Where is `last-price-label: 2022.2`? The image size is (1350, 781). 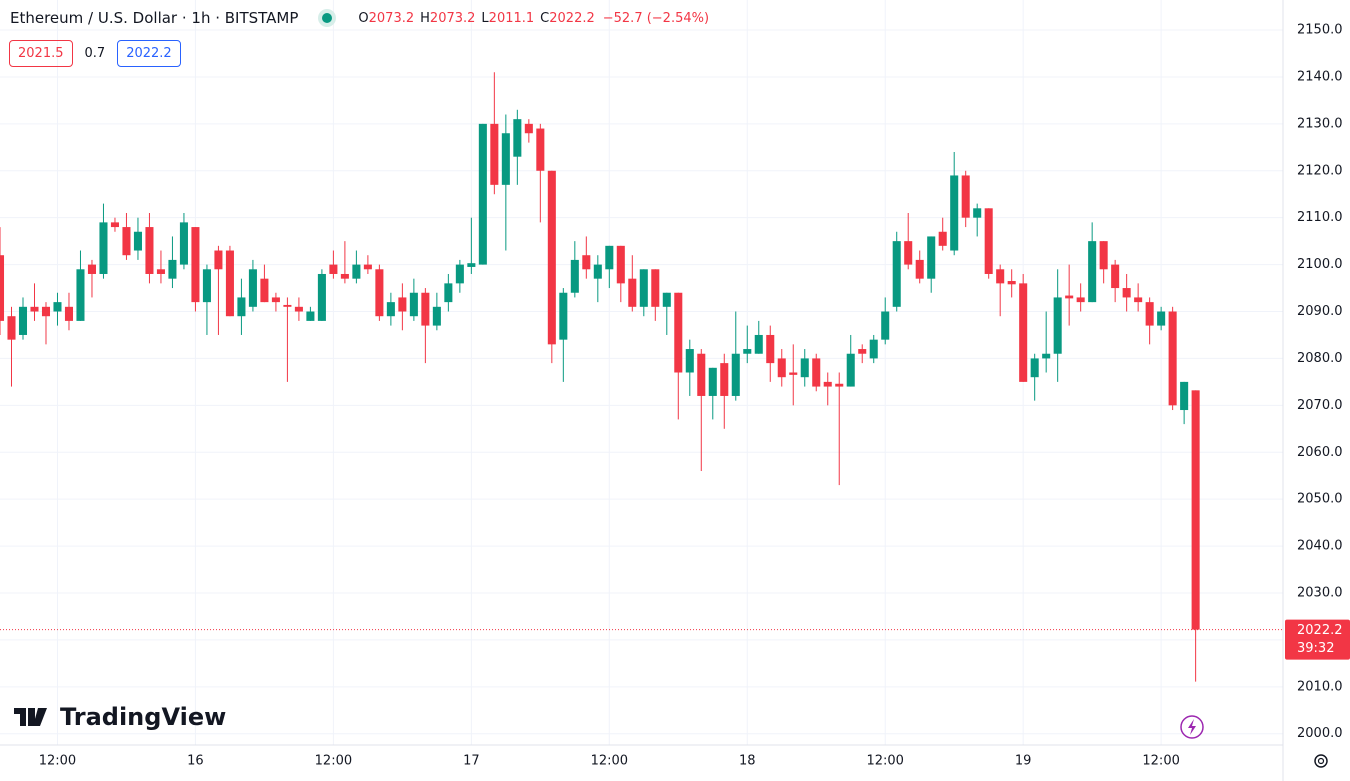 last-price-label: 2022.2 is located at coordinates (1320, 630).